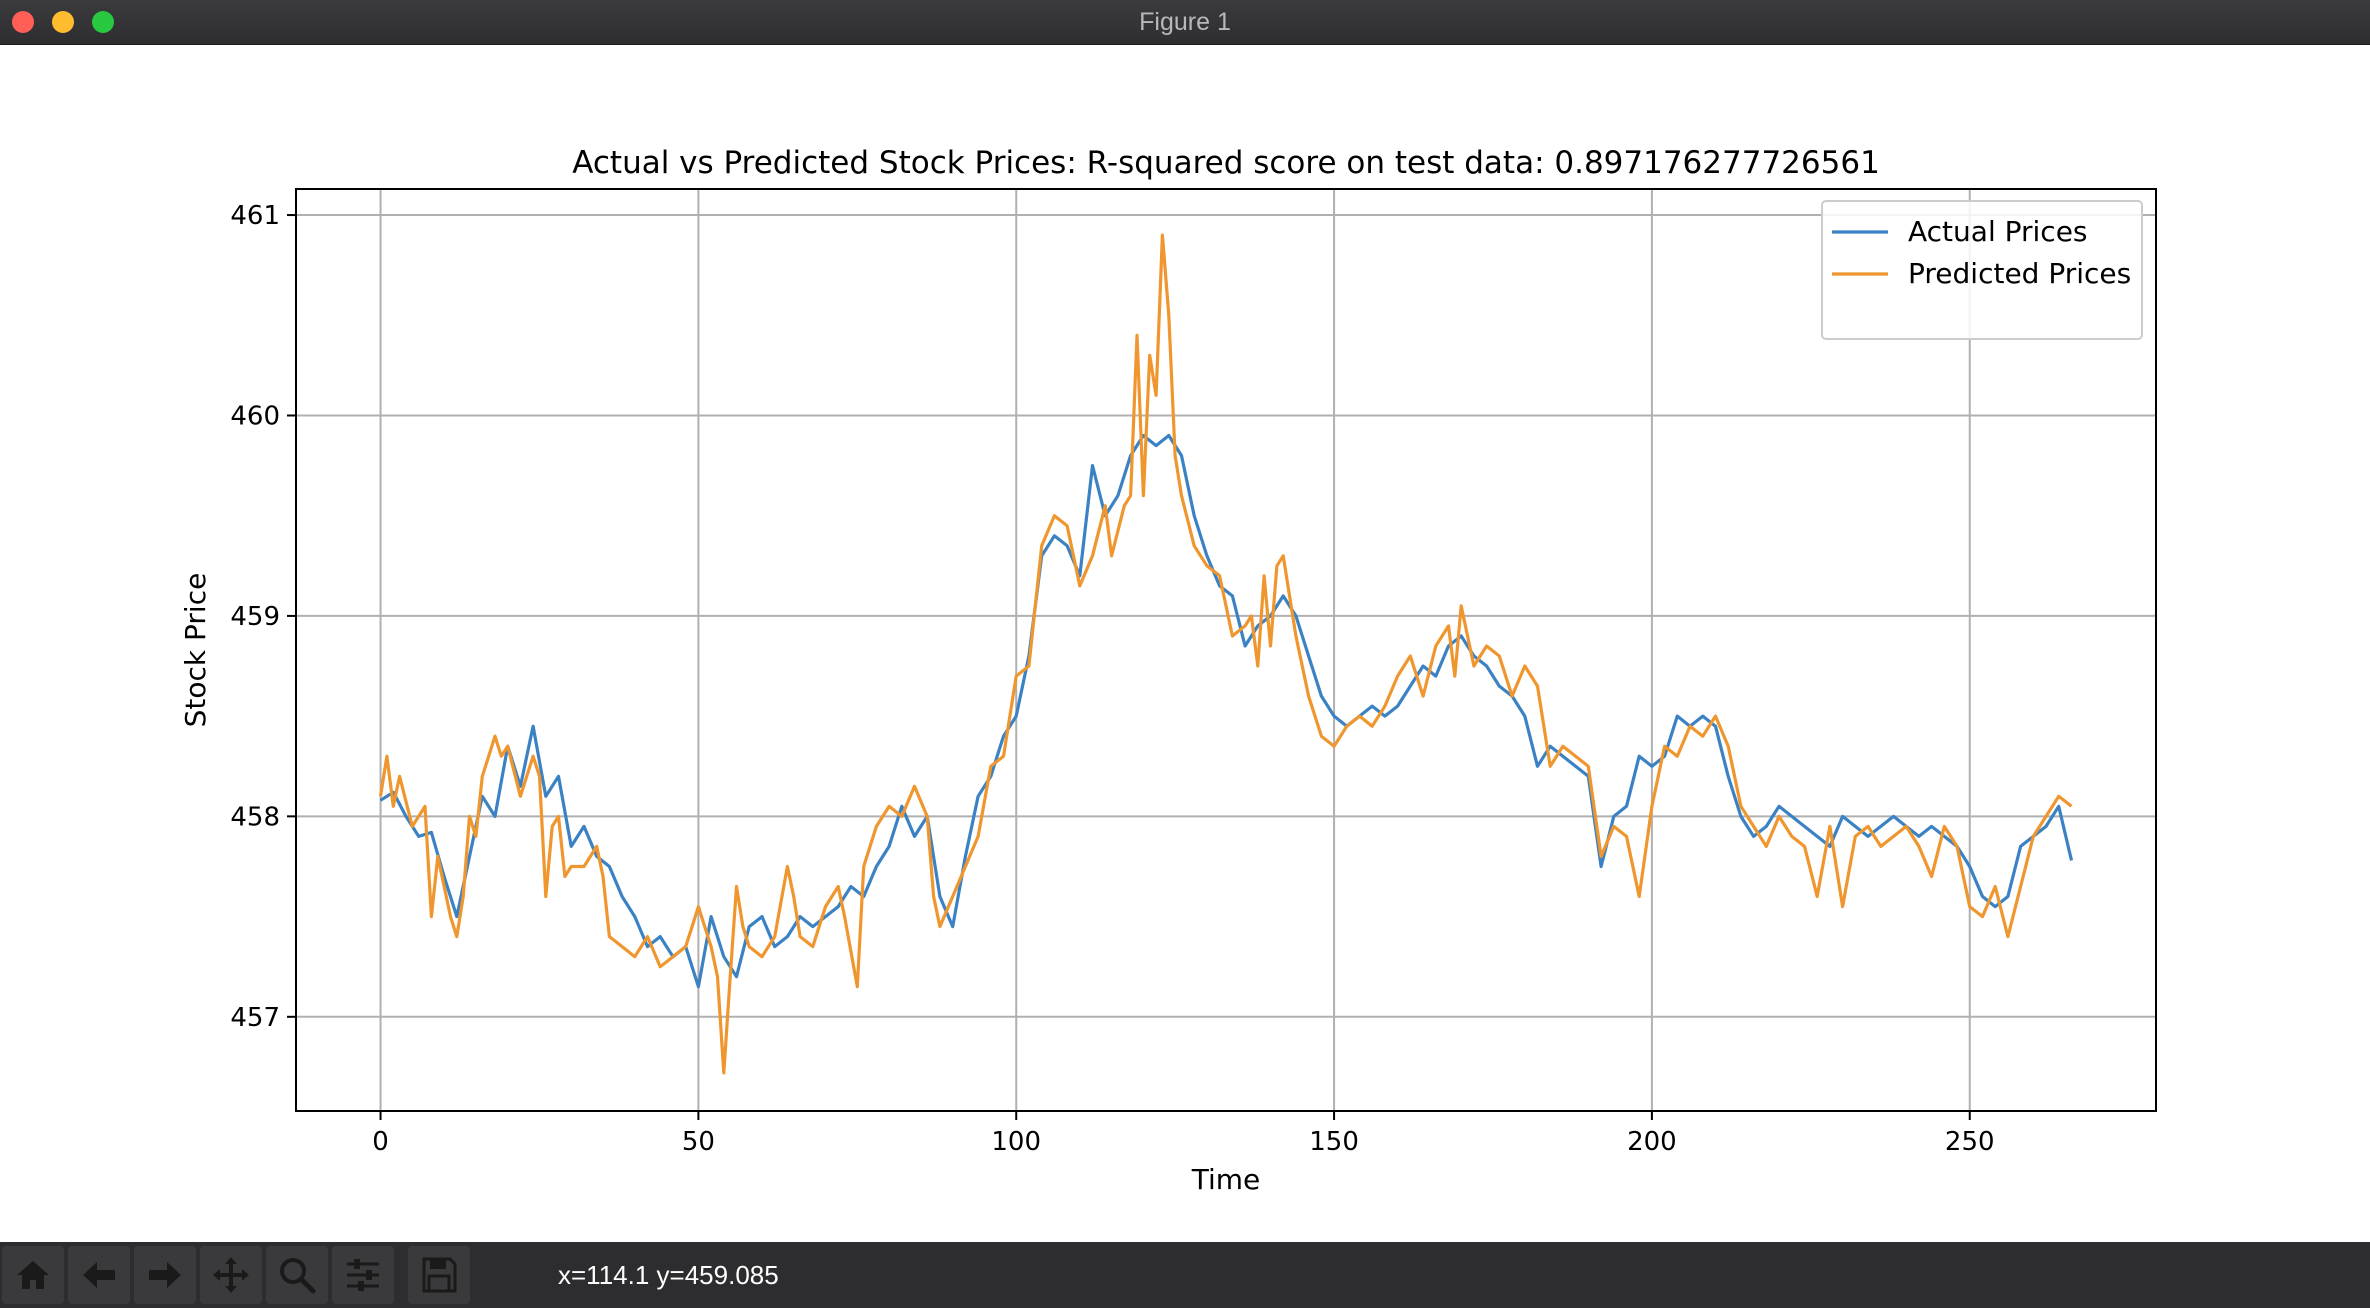 The width and height of the screenshot is (2370, 1308). Describe the element at coordinates (1226, 1179) in the screenshot. I see `x-axis-label: Time` at that location.